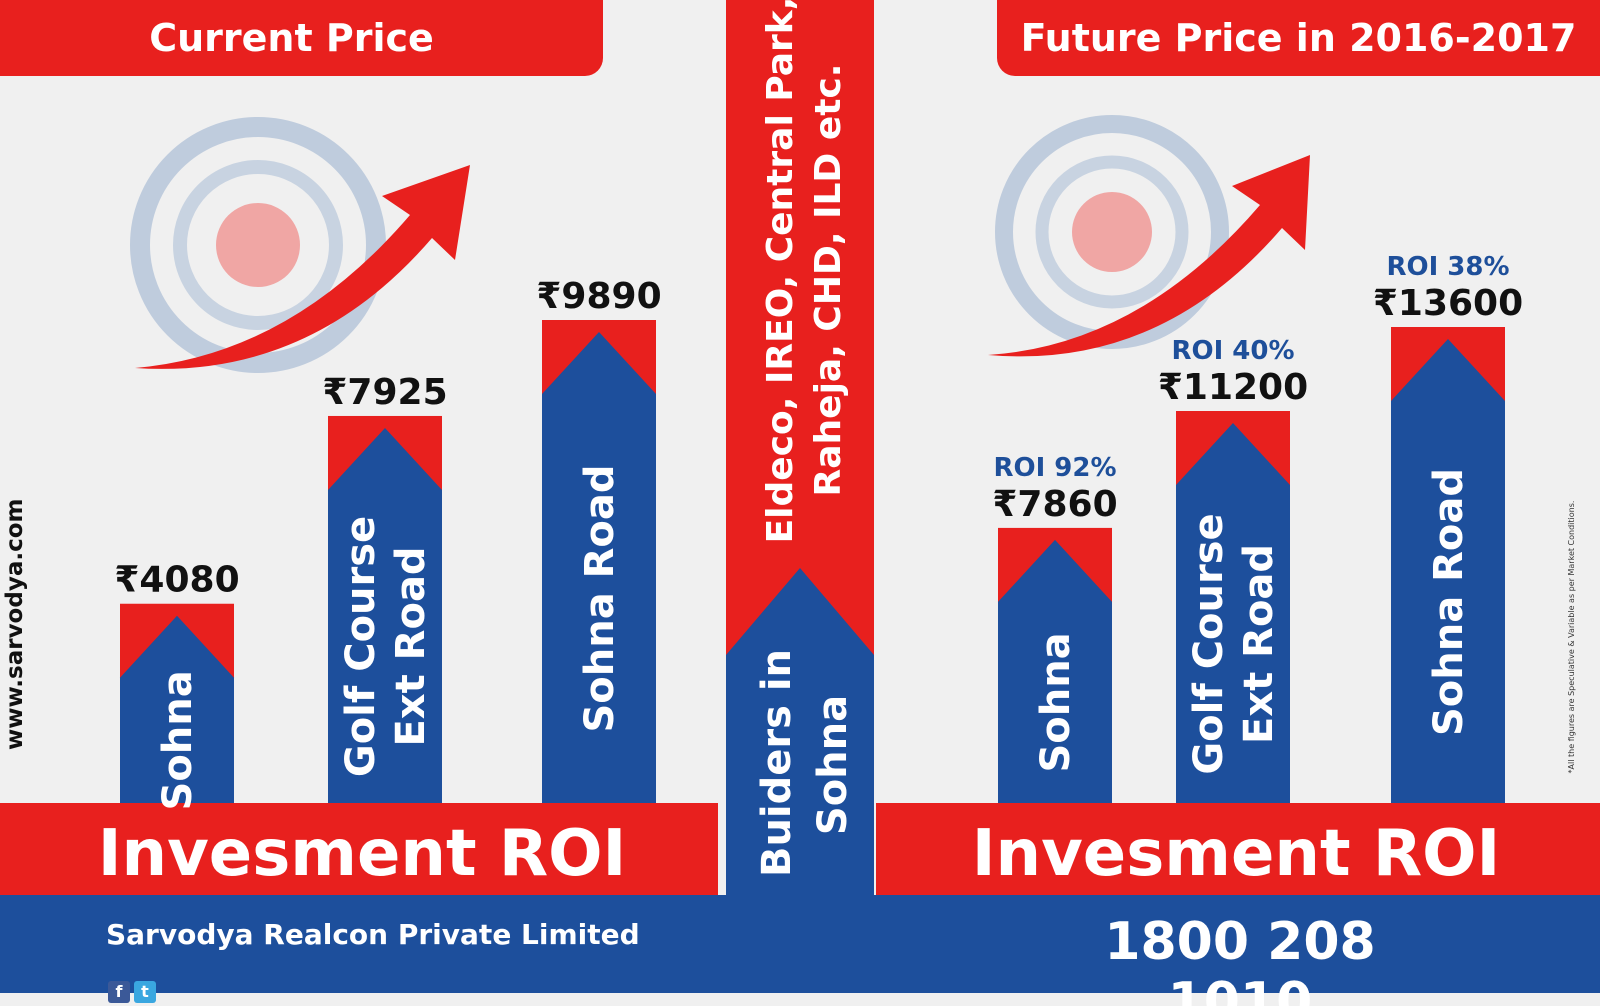 The width and height of the screenshot is (1600, 1006). Describe the element at coordinates (373, 934) in the screenshot. I see `company-name: Sarvodya Realcon Private Limited` at that location.